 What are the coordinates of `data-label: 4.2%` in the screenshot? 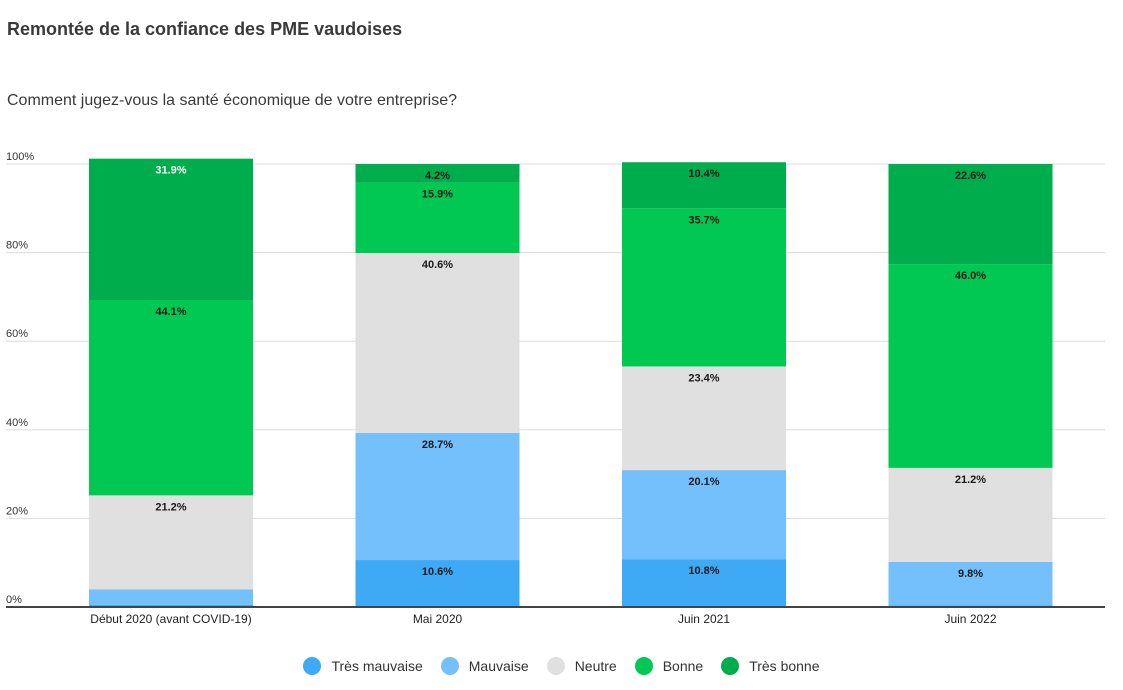 It's located at (437, 176).